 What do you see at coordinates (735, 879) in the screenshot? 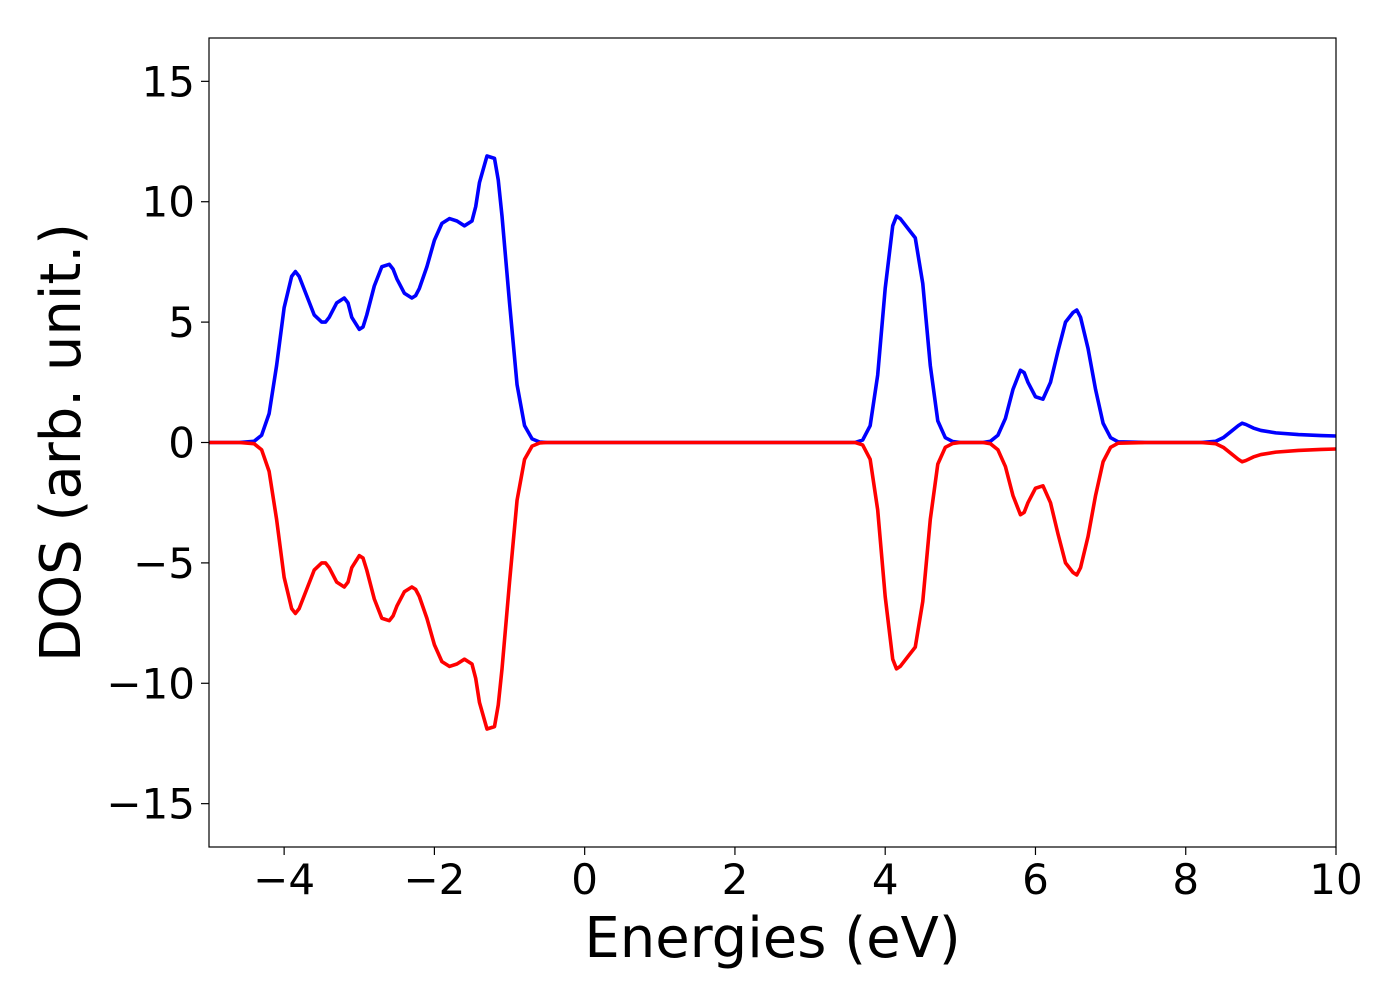
I see `x-tick-label: 2` at bounding box center [735, 879].